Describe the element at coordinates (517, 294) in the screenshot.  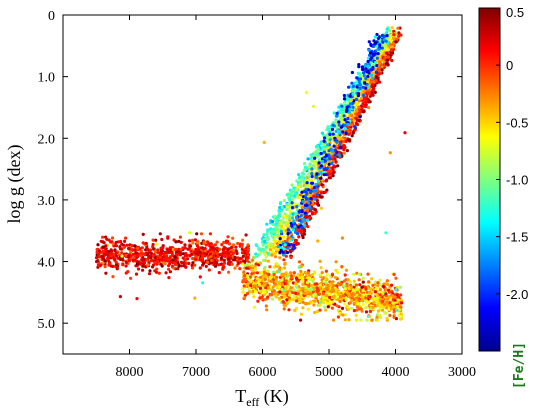
I see `colorbar-tick-label: -2.0` at that location.